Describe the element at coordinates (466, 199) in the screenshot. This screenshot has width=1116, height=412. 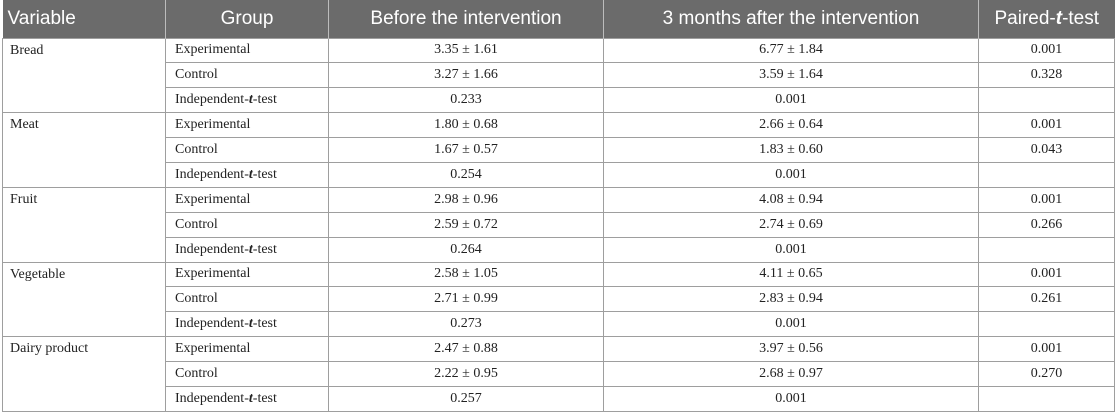
I see `before-cell: 2.98 ± 0.96` at that location.